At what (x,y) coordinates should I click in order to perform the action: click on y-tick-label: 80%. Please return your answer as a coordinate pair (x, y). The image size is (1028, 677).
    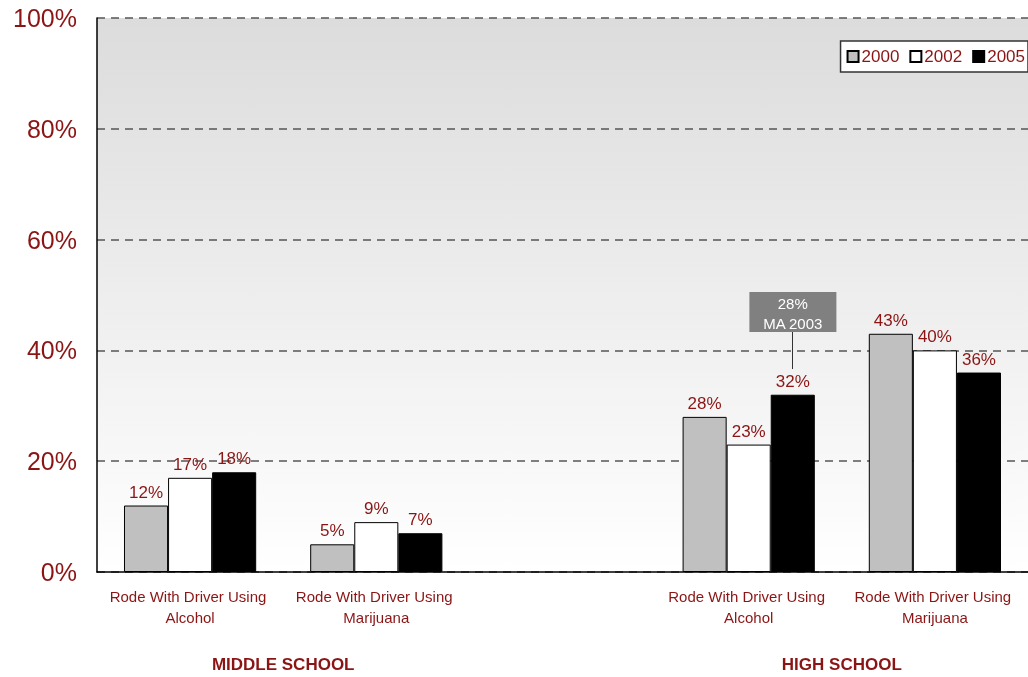
    Looking at the image, I should click on (51, 128).